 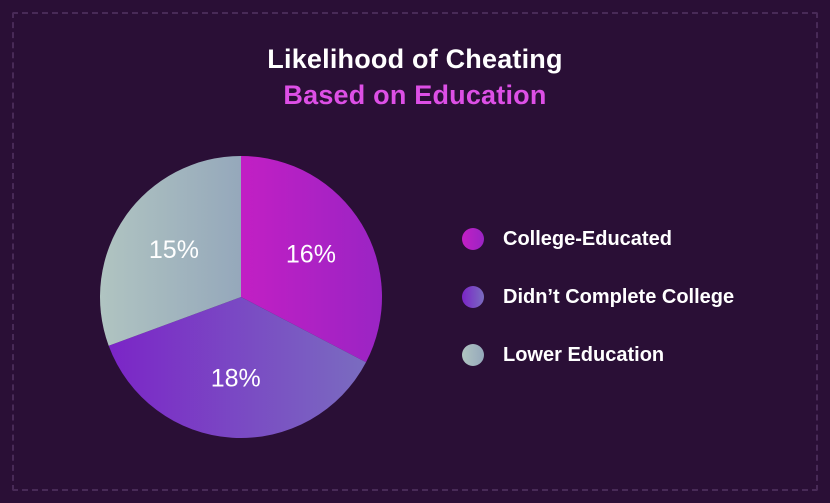 I want to click on legend-swatch-didn-t-complete-college, so click(x=473, y=297).